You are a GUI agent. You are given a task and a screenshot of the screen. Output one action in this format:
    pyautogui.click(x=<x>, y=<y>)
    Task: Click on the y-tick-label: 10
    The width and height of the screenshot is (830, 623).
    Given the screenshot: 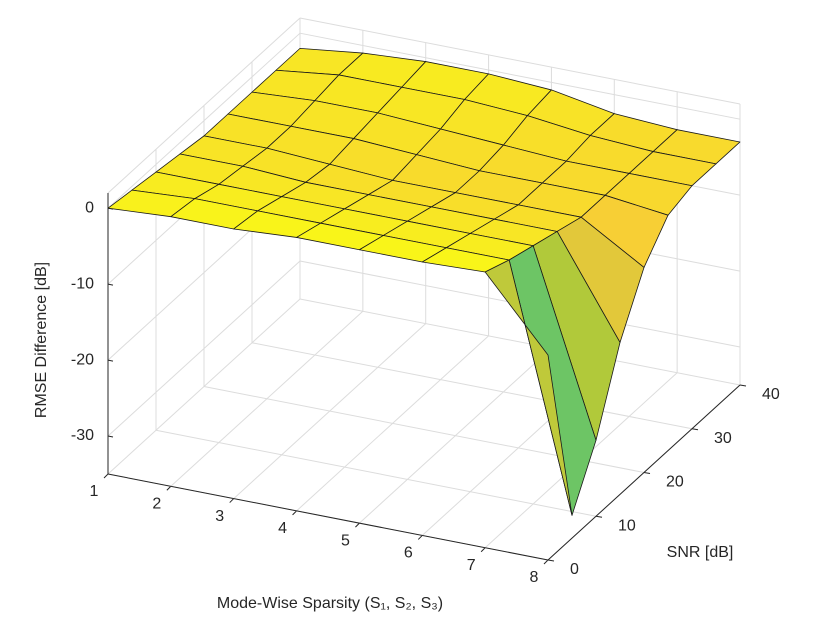 What is the action you would take?
    pyautogui.click(x=627, y=525)
    